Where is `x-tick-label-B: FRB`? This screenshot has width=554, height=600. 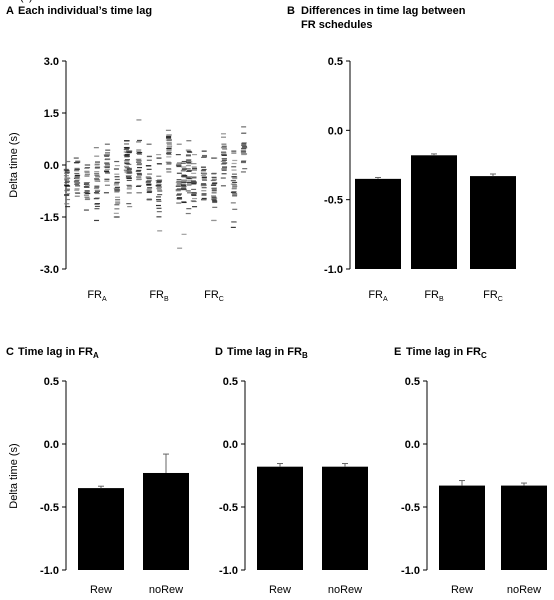
x-tick-label-B: FRB is located at coordinates (434, 296).